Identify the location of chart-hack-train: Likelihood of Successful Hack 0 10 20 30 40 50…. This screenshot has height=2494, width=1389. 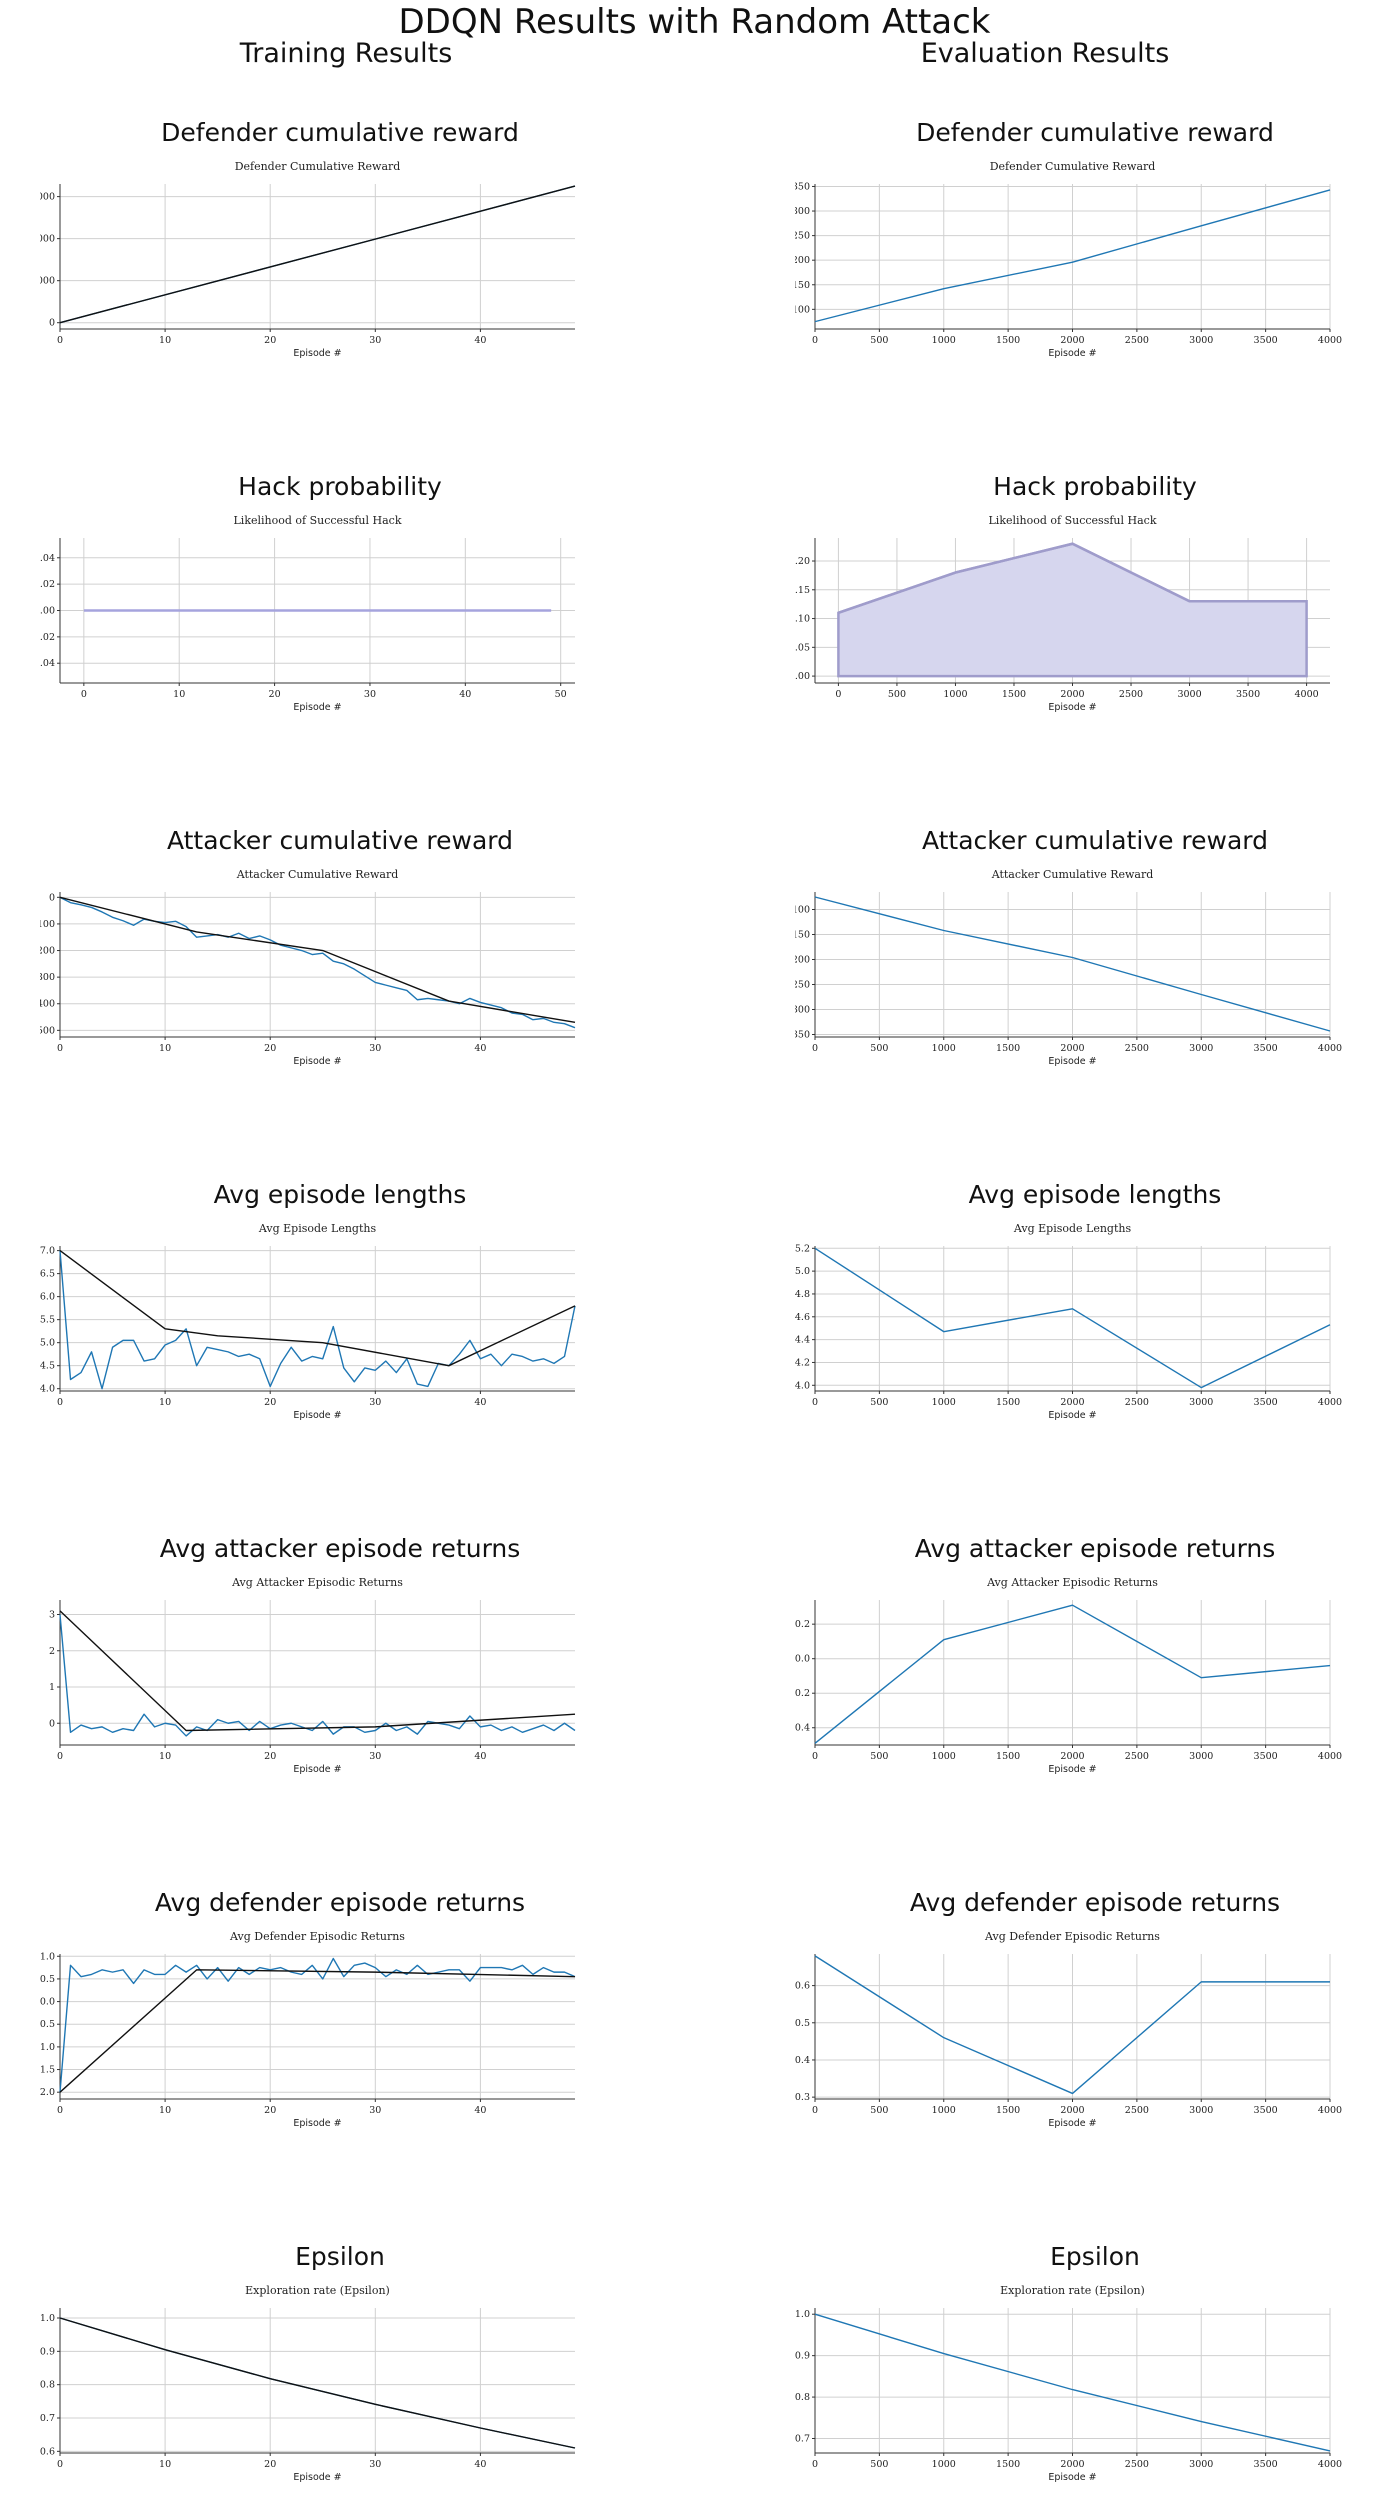
(307, 613).